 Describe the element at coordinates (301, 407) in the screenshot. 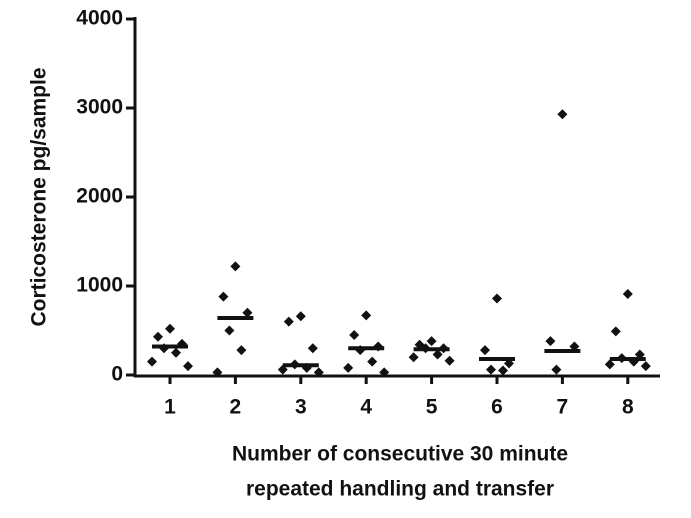

I see `x-tick-label: 3` at that location.